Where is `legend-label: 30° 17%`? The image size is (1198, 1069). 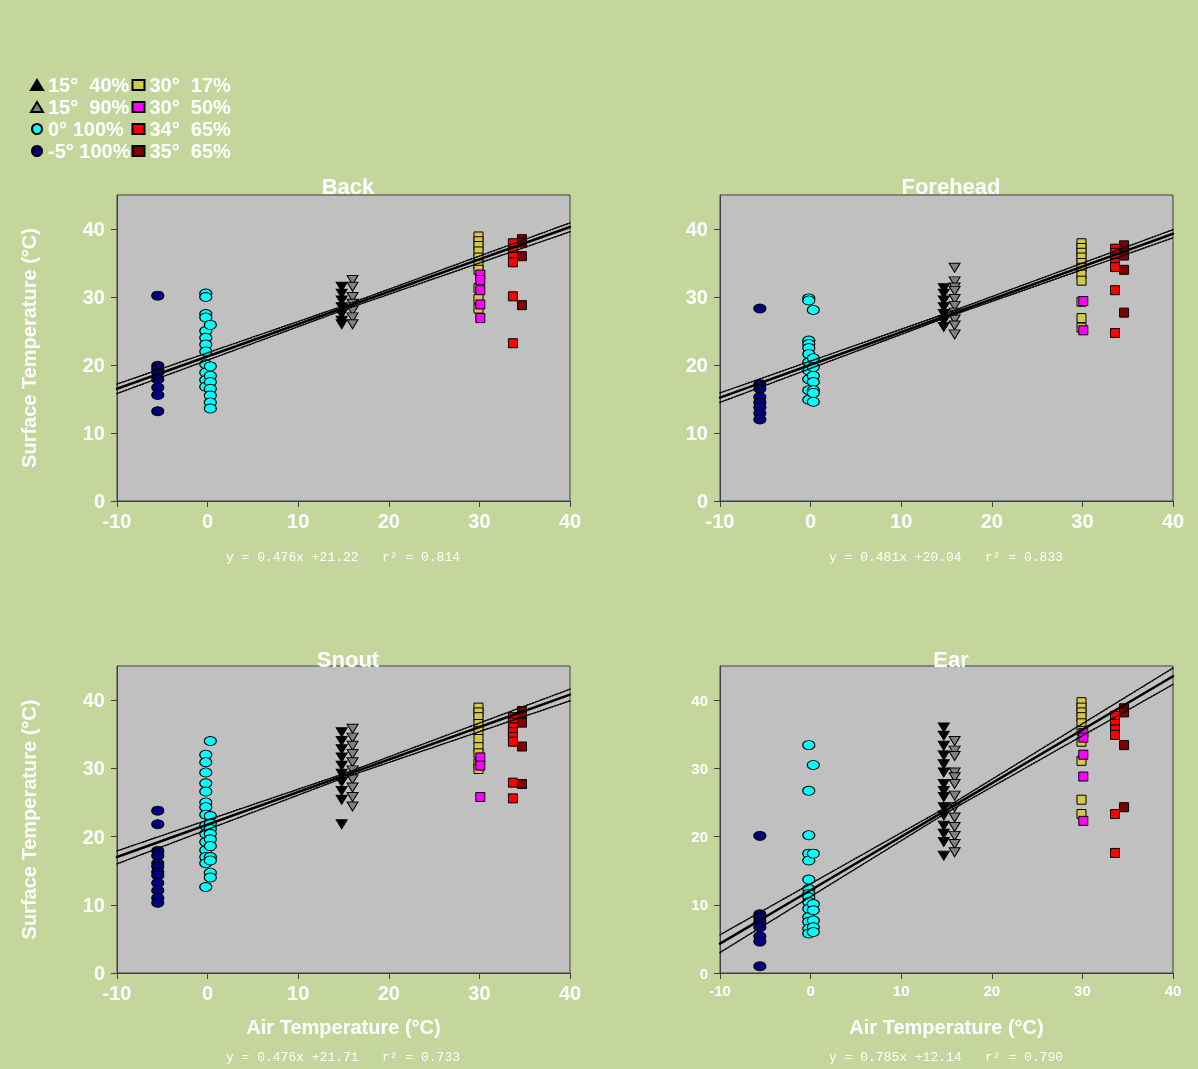 legend-label: 30° 17% is located at coordinates (190, 85).